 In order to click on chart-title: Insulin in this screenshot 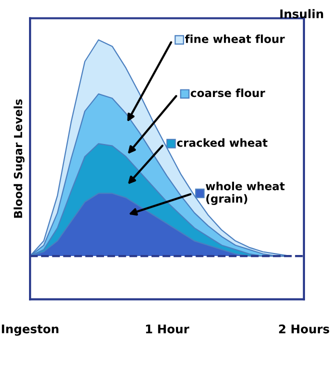, I will do `click(302, 13)`.